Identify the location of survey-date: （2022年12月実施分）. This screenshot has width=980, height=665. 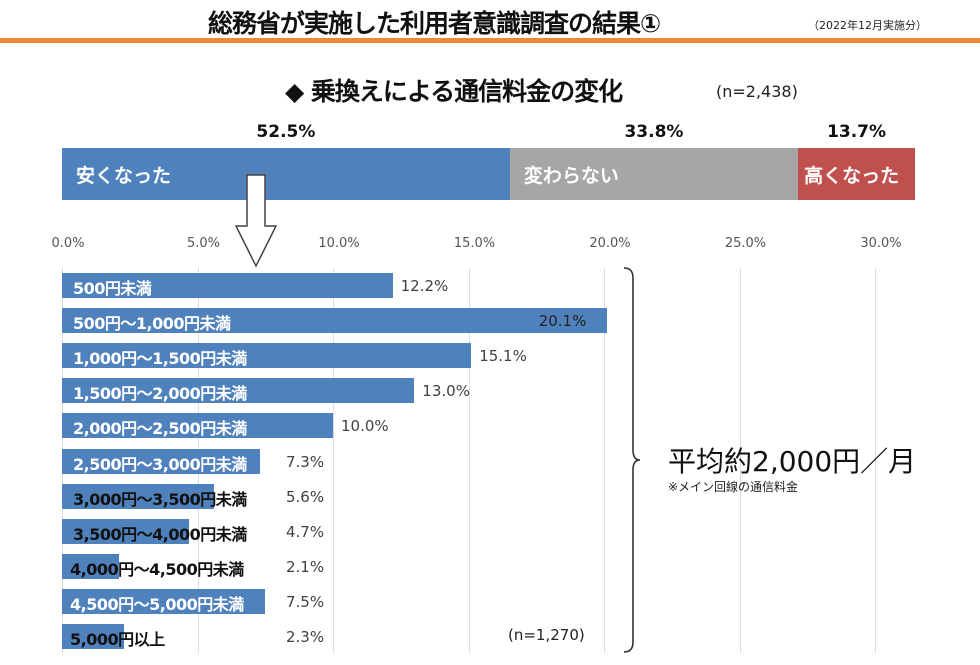
(867, 25).